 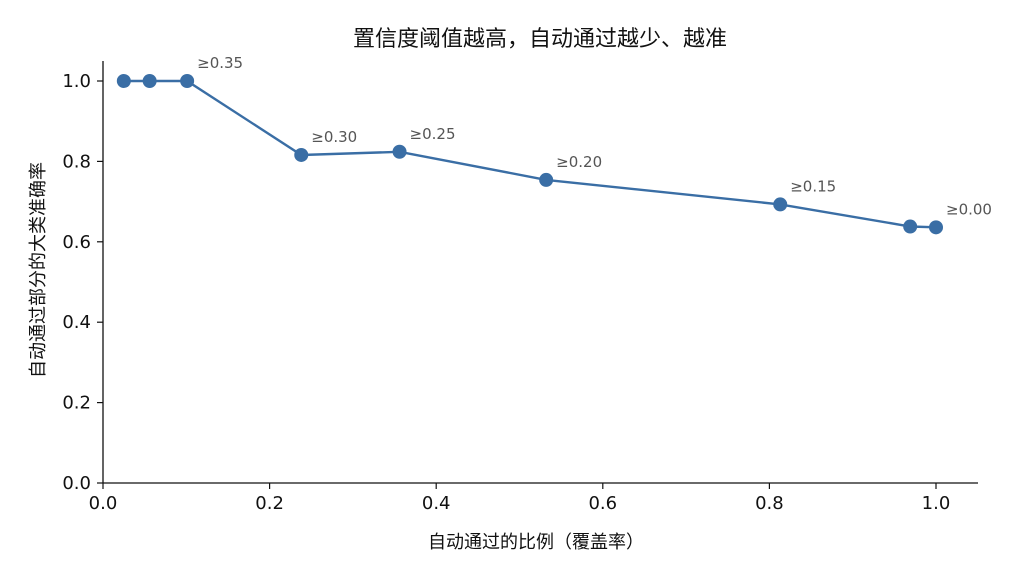 I want to click on threshold-label: ≥0.00, so click(x=969, y=209).